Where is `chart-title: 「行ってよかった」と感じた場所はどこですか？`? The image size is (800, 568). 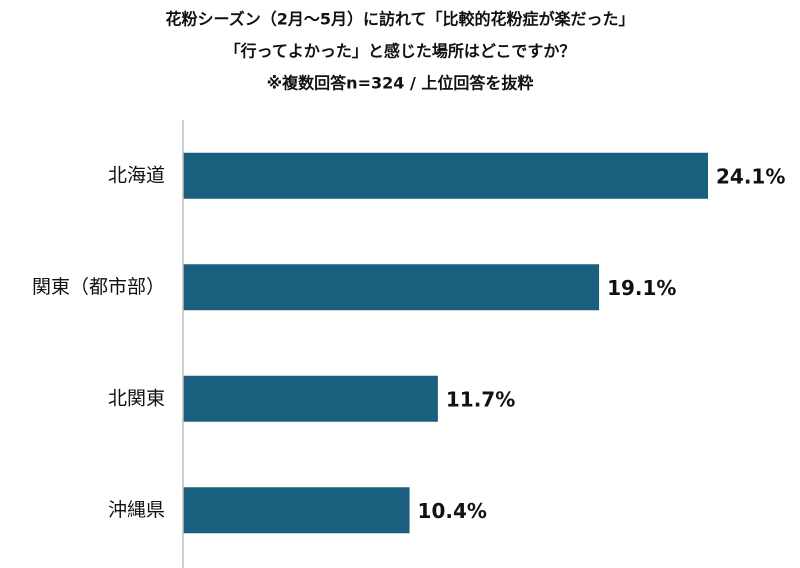 chart-title: 「行ってよかった」と感じた場所はどこですか？ is located at coordinates (400, 51).